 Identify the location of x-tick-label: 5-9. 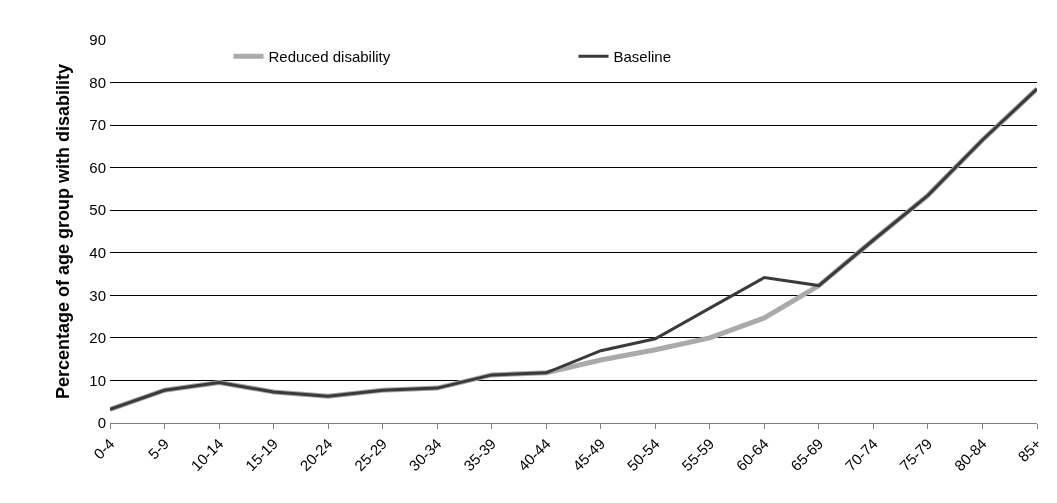
(158, 448).